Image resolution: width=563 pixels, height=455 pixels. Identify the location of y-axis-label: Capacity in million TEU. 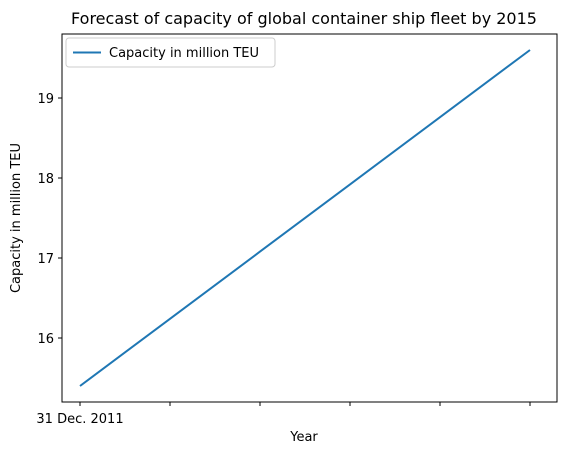
(16, 218).